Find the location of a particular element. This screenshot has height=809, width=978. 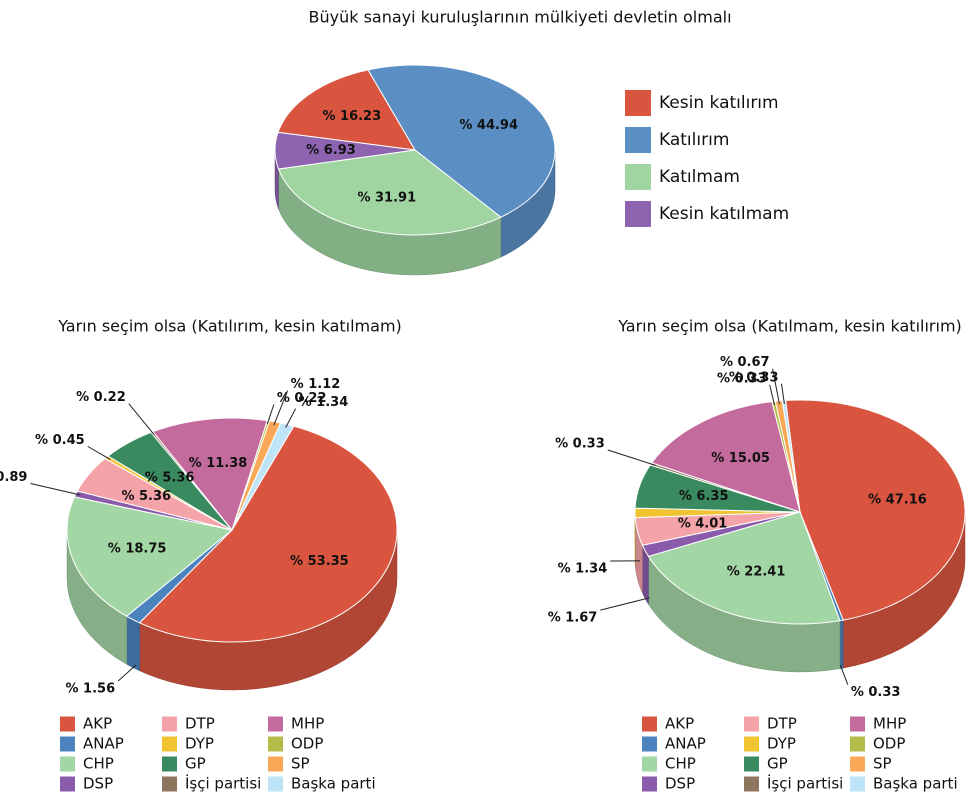

value-label: % 53.35 is located at coordinates (319, 561).